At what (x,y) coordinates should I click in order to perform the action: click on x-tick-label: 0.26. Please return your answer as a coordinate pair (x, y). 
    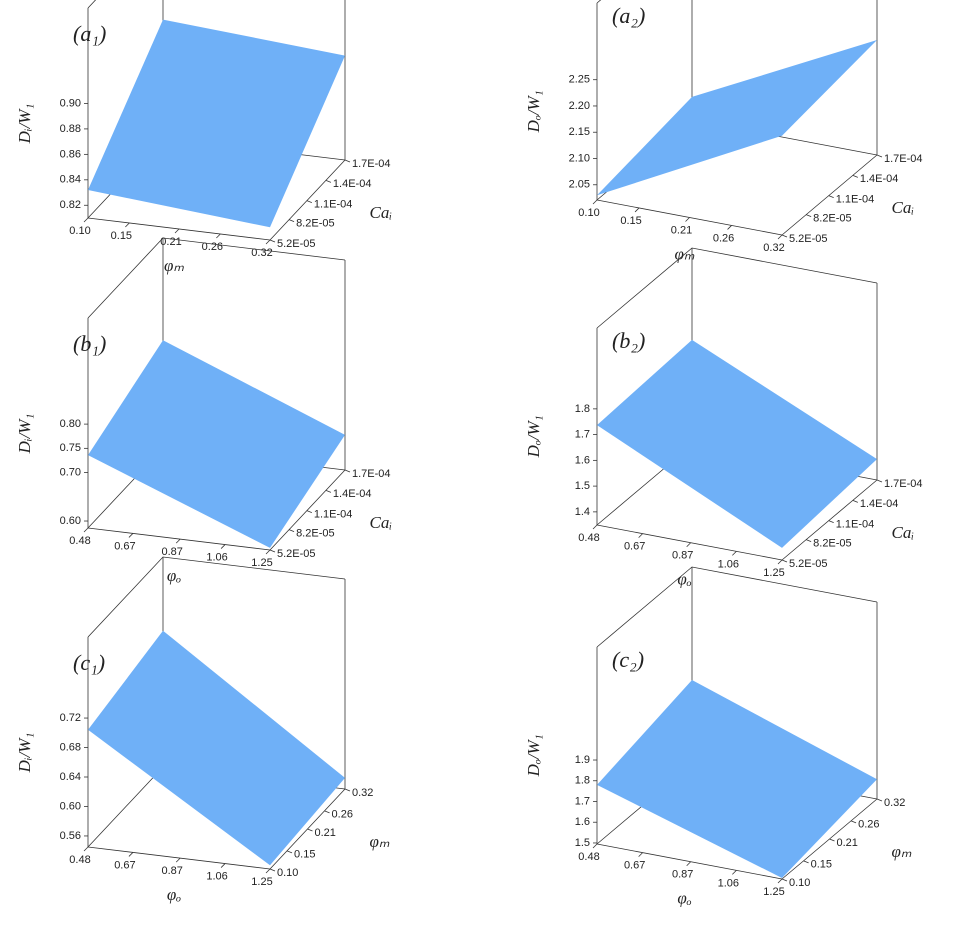
    Looking at the image, I should click on (723, 238).